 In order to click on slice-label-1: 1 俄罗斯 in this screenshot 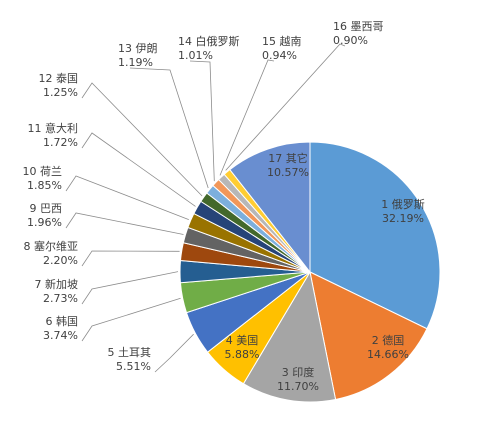, I will do `click(403, 204)`.